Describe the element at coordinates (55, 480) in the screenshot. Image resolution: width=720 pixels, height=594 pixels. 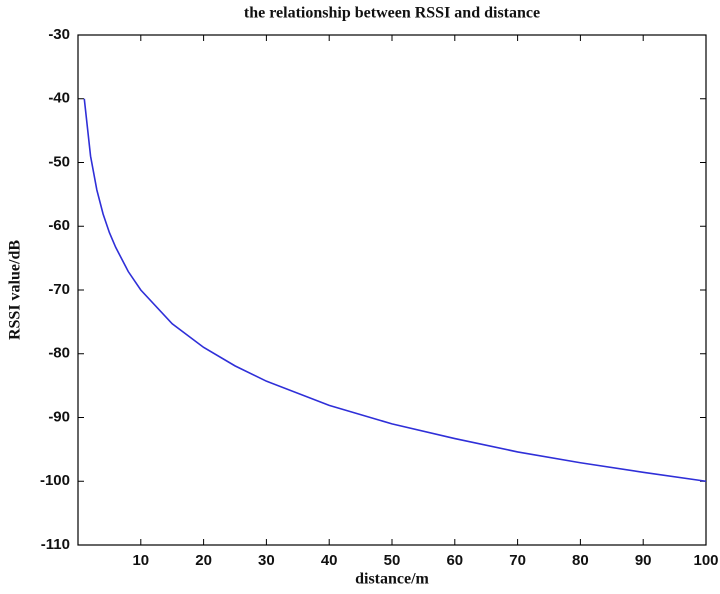
I see `y-tick-label: -100` at that location.